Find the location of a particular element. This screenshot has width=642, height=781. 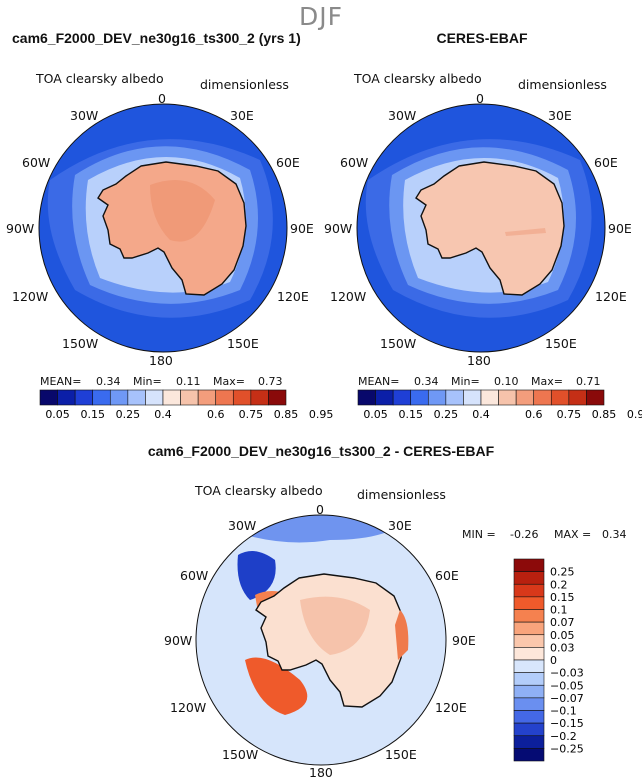

diff-colorbar-tick-label: 0.15 is located at coordinates (562, 597).